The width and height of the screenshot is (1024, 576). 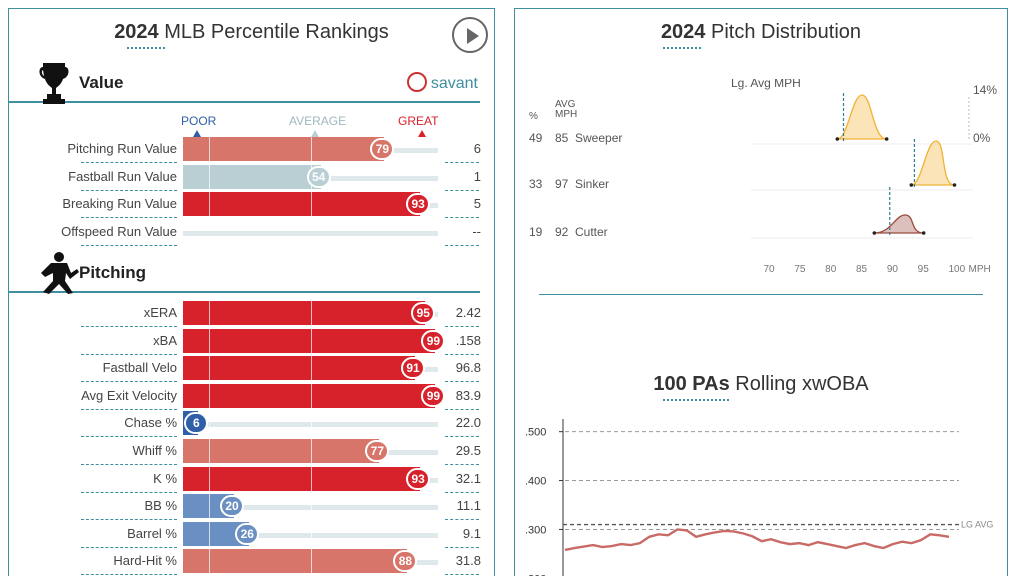 I want to click on metric-row: Pitching Run Value 79 6, so click(x=249, y=150).